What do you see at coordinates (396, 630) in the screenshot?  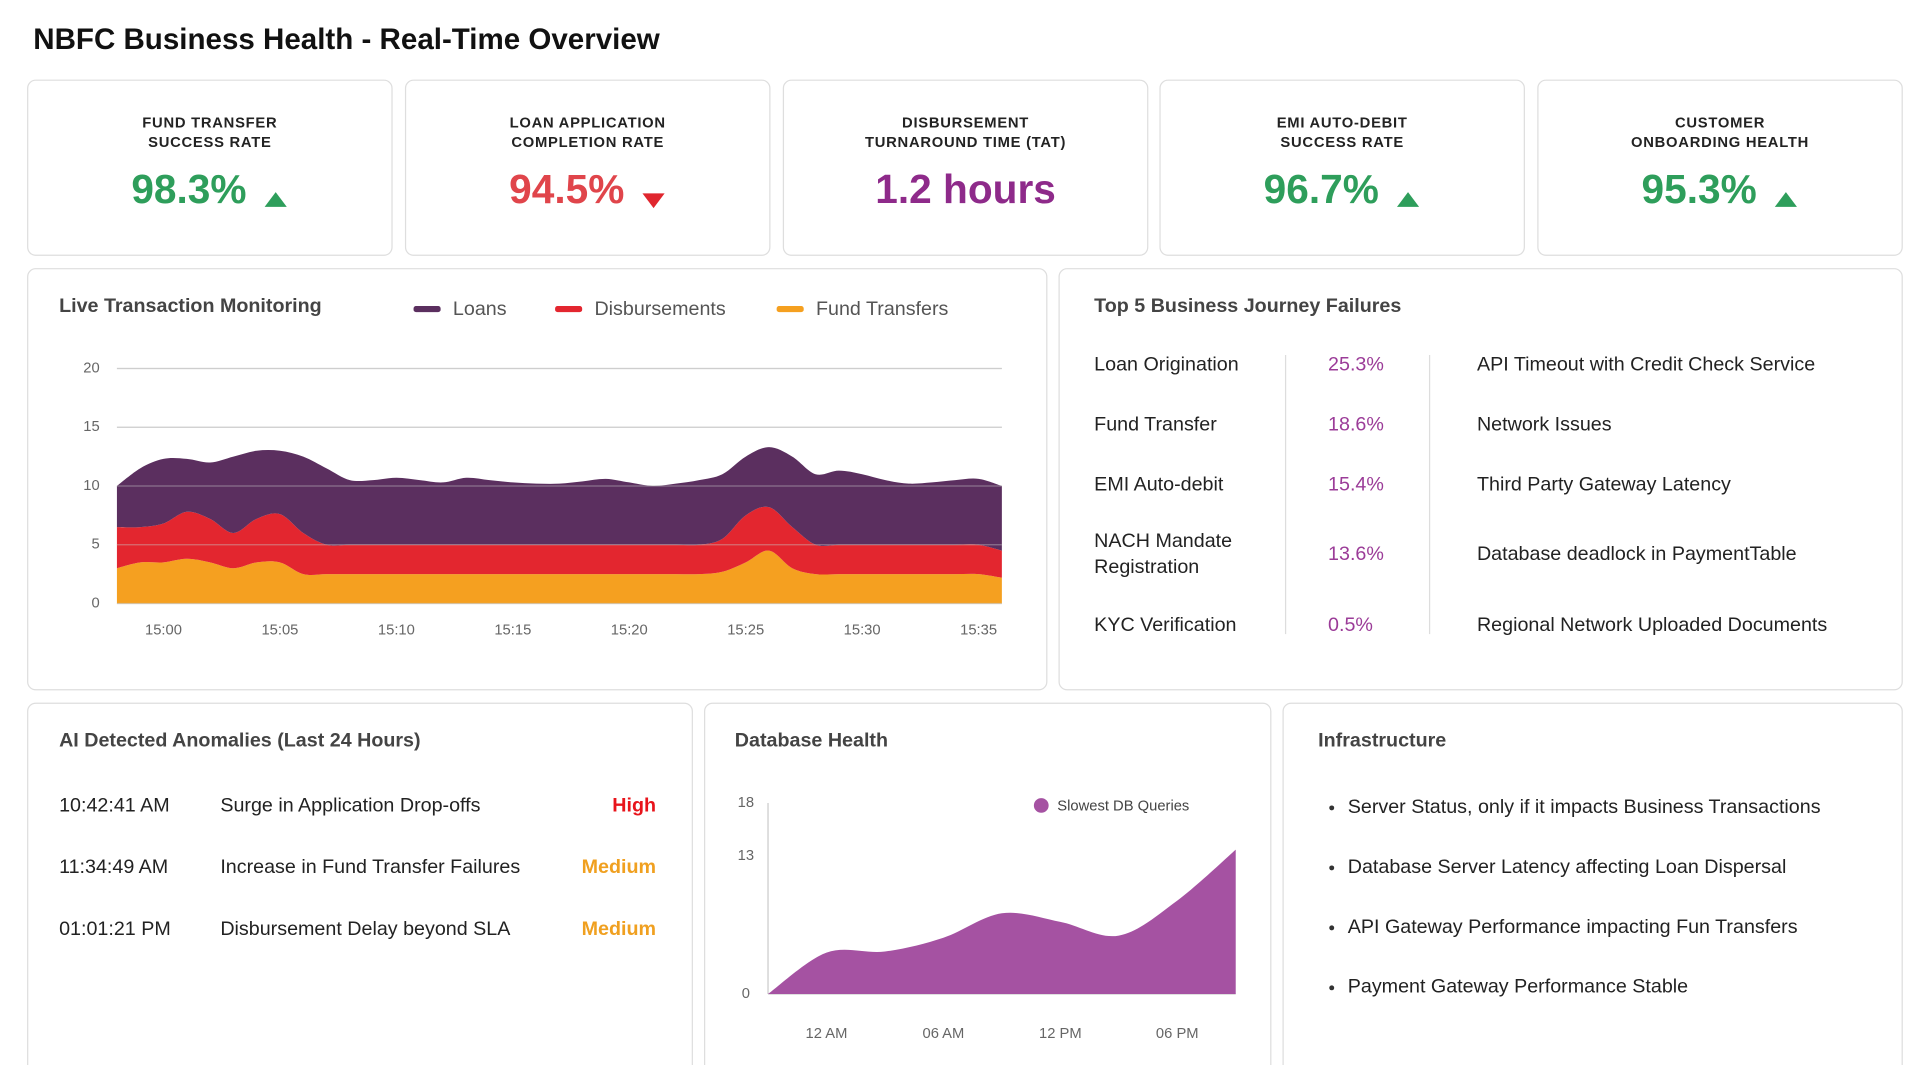 I see `x-tick-label: 15:10` at bounding box center [396, 630].